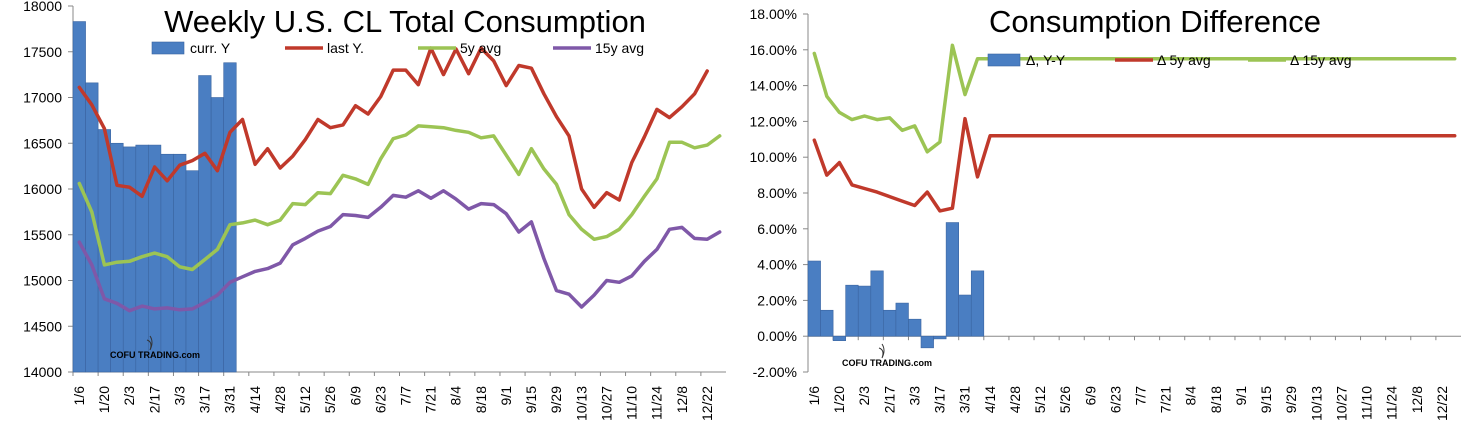  I want to click on y-tick-label: 6.00%, so click(777, 229).